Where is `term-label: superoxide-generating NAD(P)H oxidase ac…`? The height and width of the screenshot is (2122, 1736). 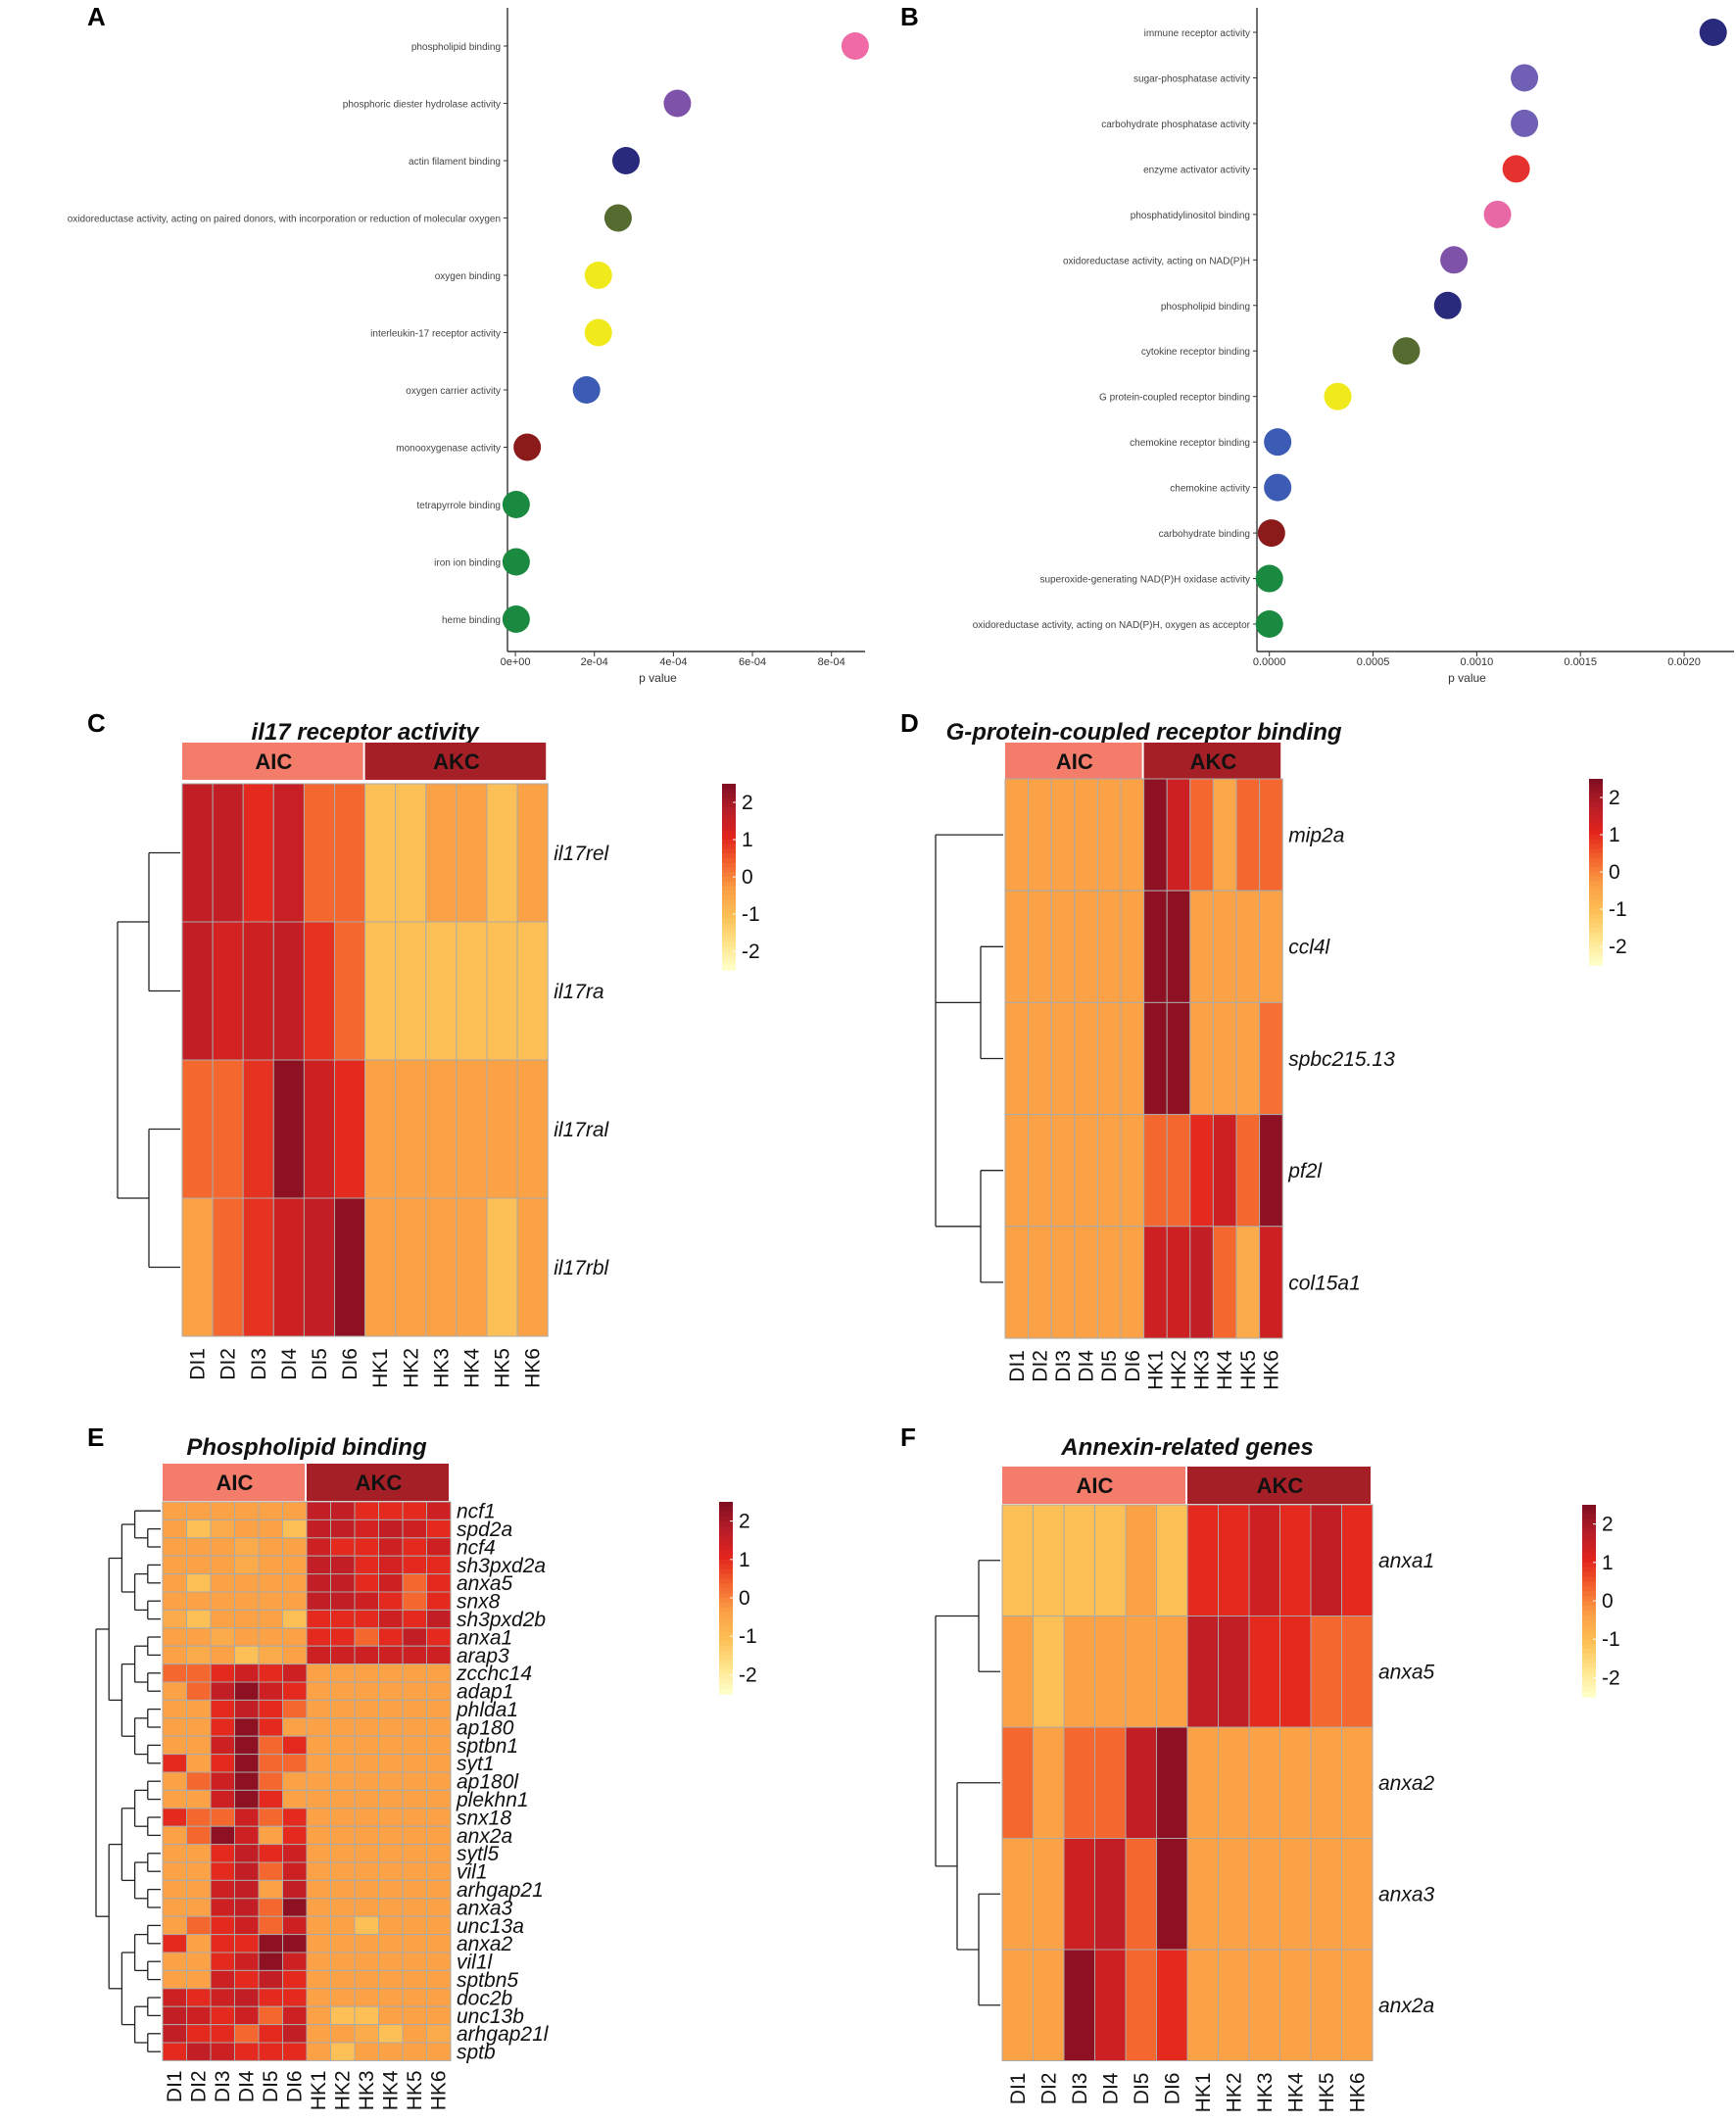
term-label: superoxide-generating NAD(P)H oxidase ac… is located at coordinates (1144, 580).